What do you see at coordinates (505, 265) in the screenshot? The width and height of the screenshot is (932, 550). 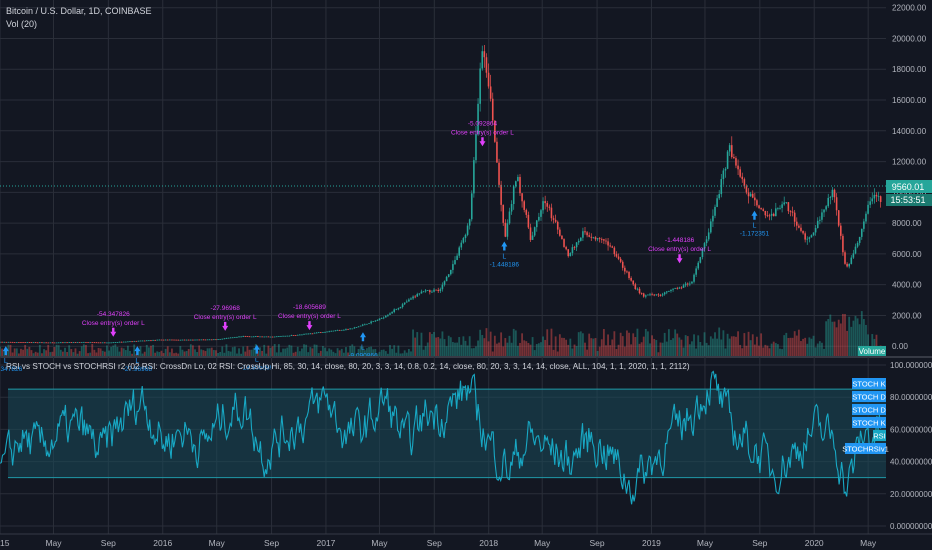 I see `buy-order-value: -1.448186` at bounding box center [505, 265].